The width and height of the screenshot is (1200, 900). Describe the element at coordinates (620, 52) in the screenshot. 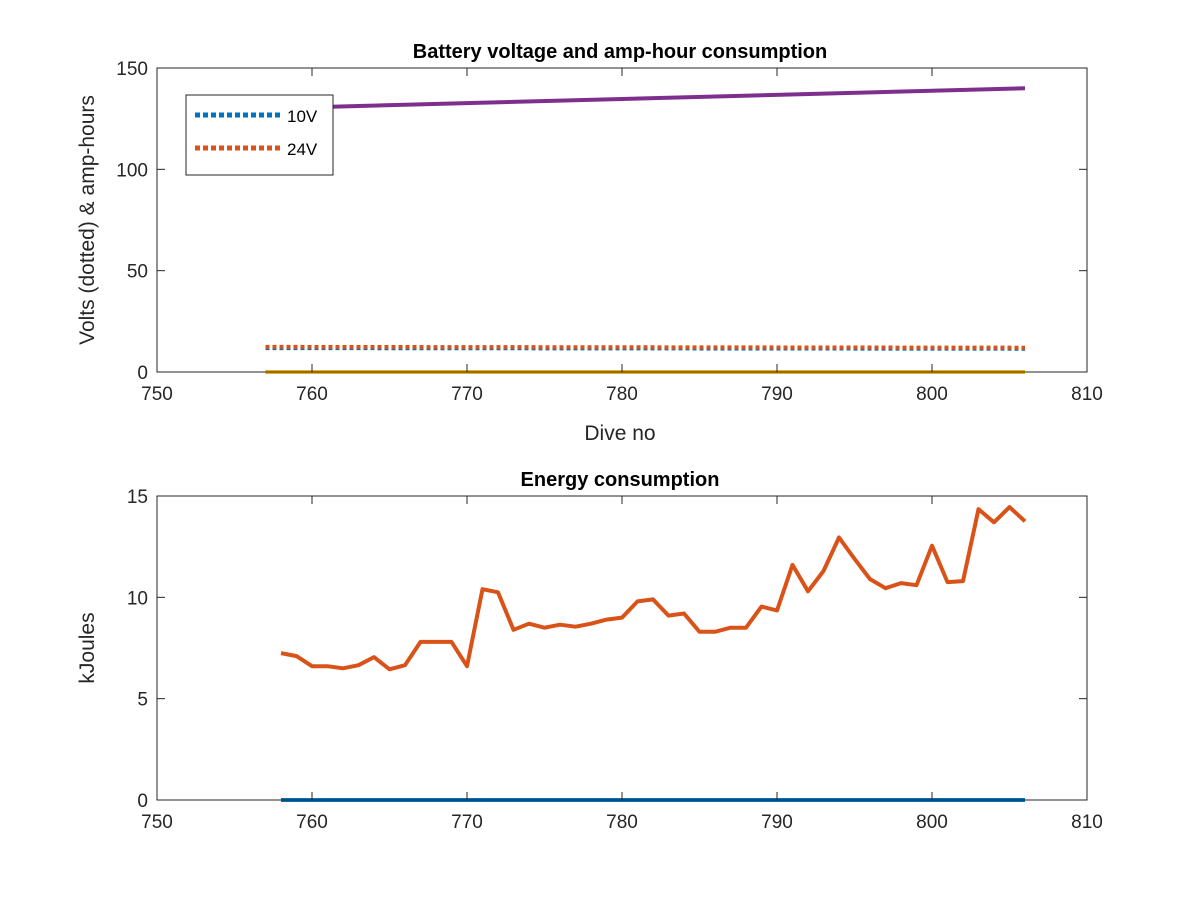

I see `chart-title: Battery voltage and amp-hour consumption` at that location.